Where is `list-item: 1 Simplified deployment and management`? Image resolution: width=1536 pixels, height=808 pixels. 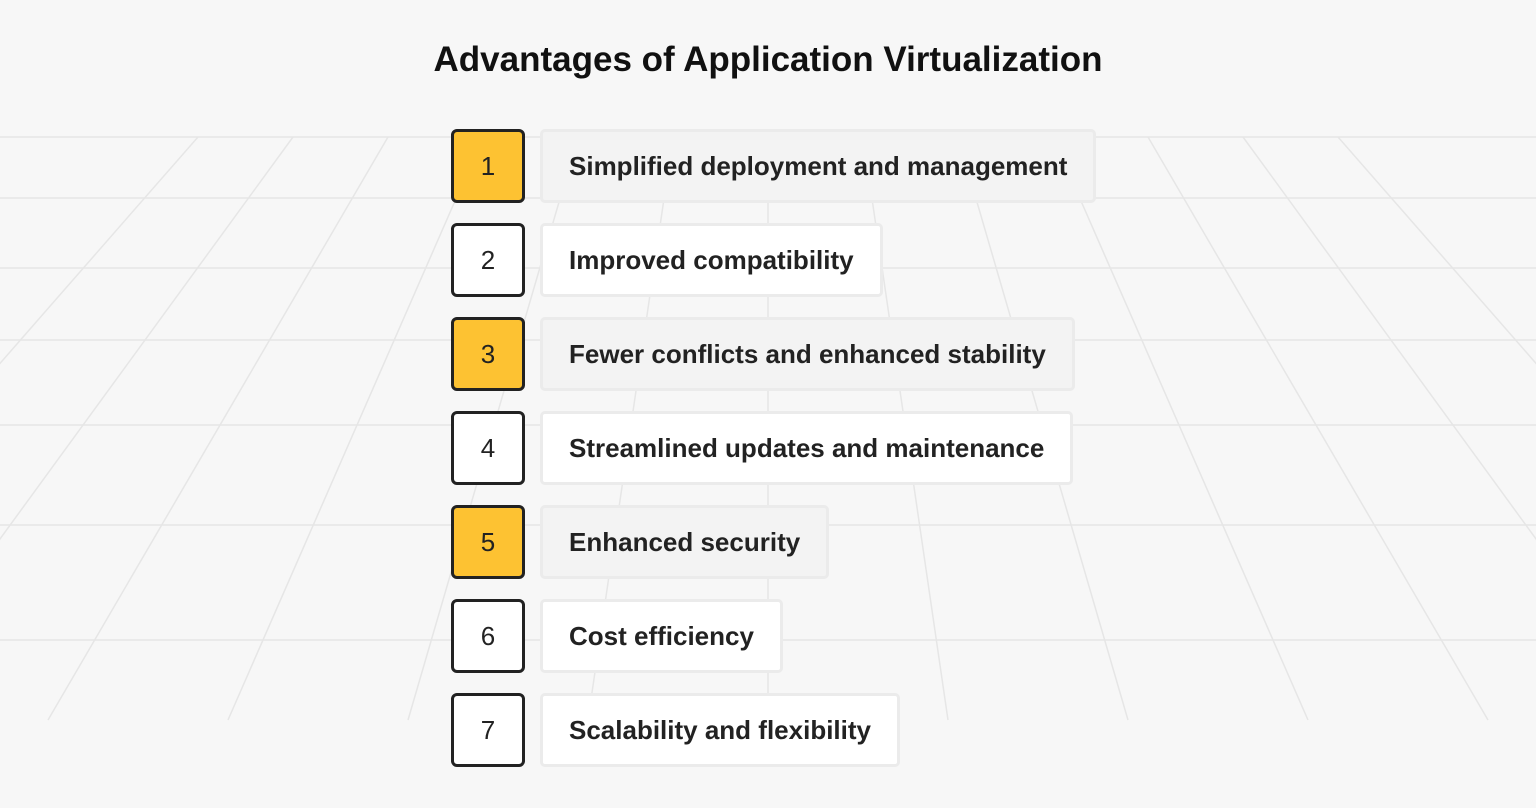
list-item: 1 Simplified deployment and management is located at coordinates (774, 166).